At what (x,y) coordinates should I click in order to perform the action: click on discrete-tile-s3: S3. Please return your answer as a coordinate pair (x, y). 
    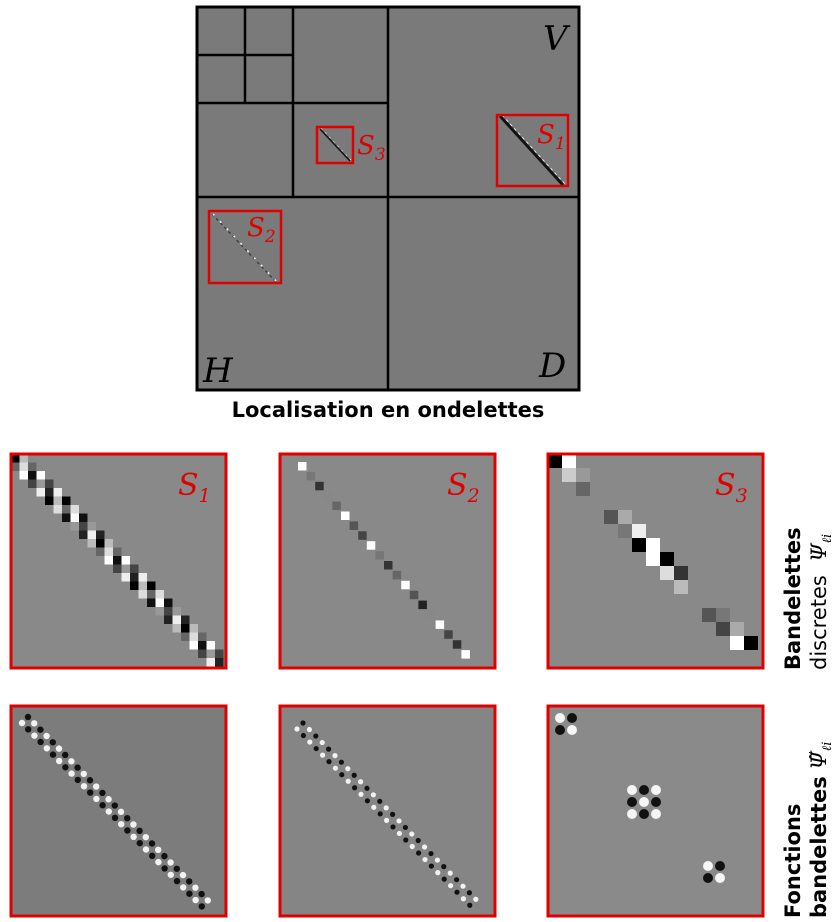
    Looking at the image, I should click on (655, 561).